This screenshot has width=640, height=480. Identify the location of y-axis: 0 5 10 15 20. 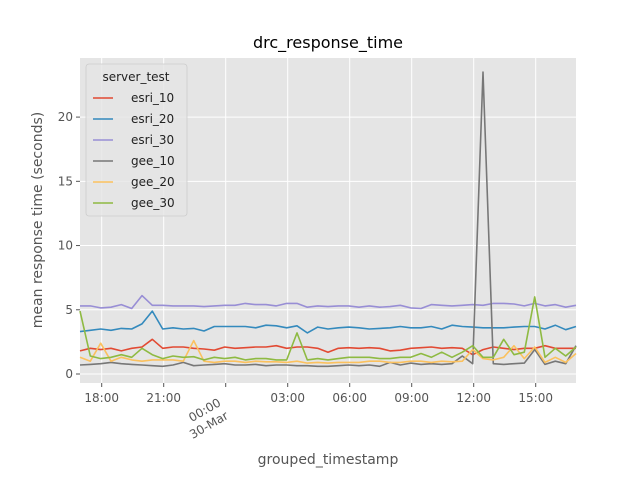
(69, 245).